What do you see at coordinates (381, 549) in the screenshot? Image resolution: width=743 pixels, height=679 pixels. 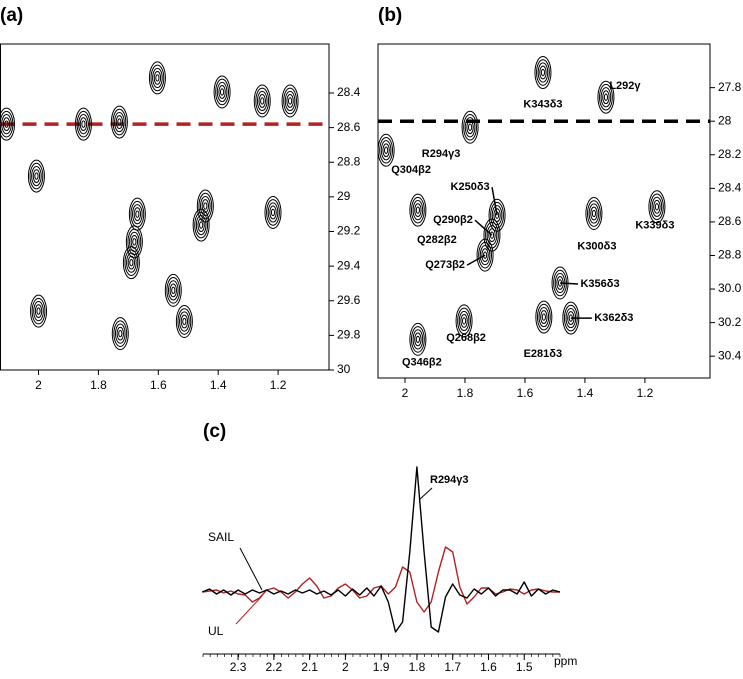 I see `spectrum-line` at bounding box center [381, 549].